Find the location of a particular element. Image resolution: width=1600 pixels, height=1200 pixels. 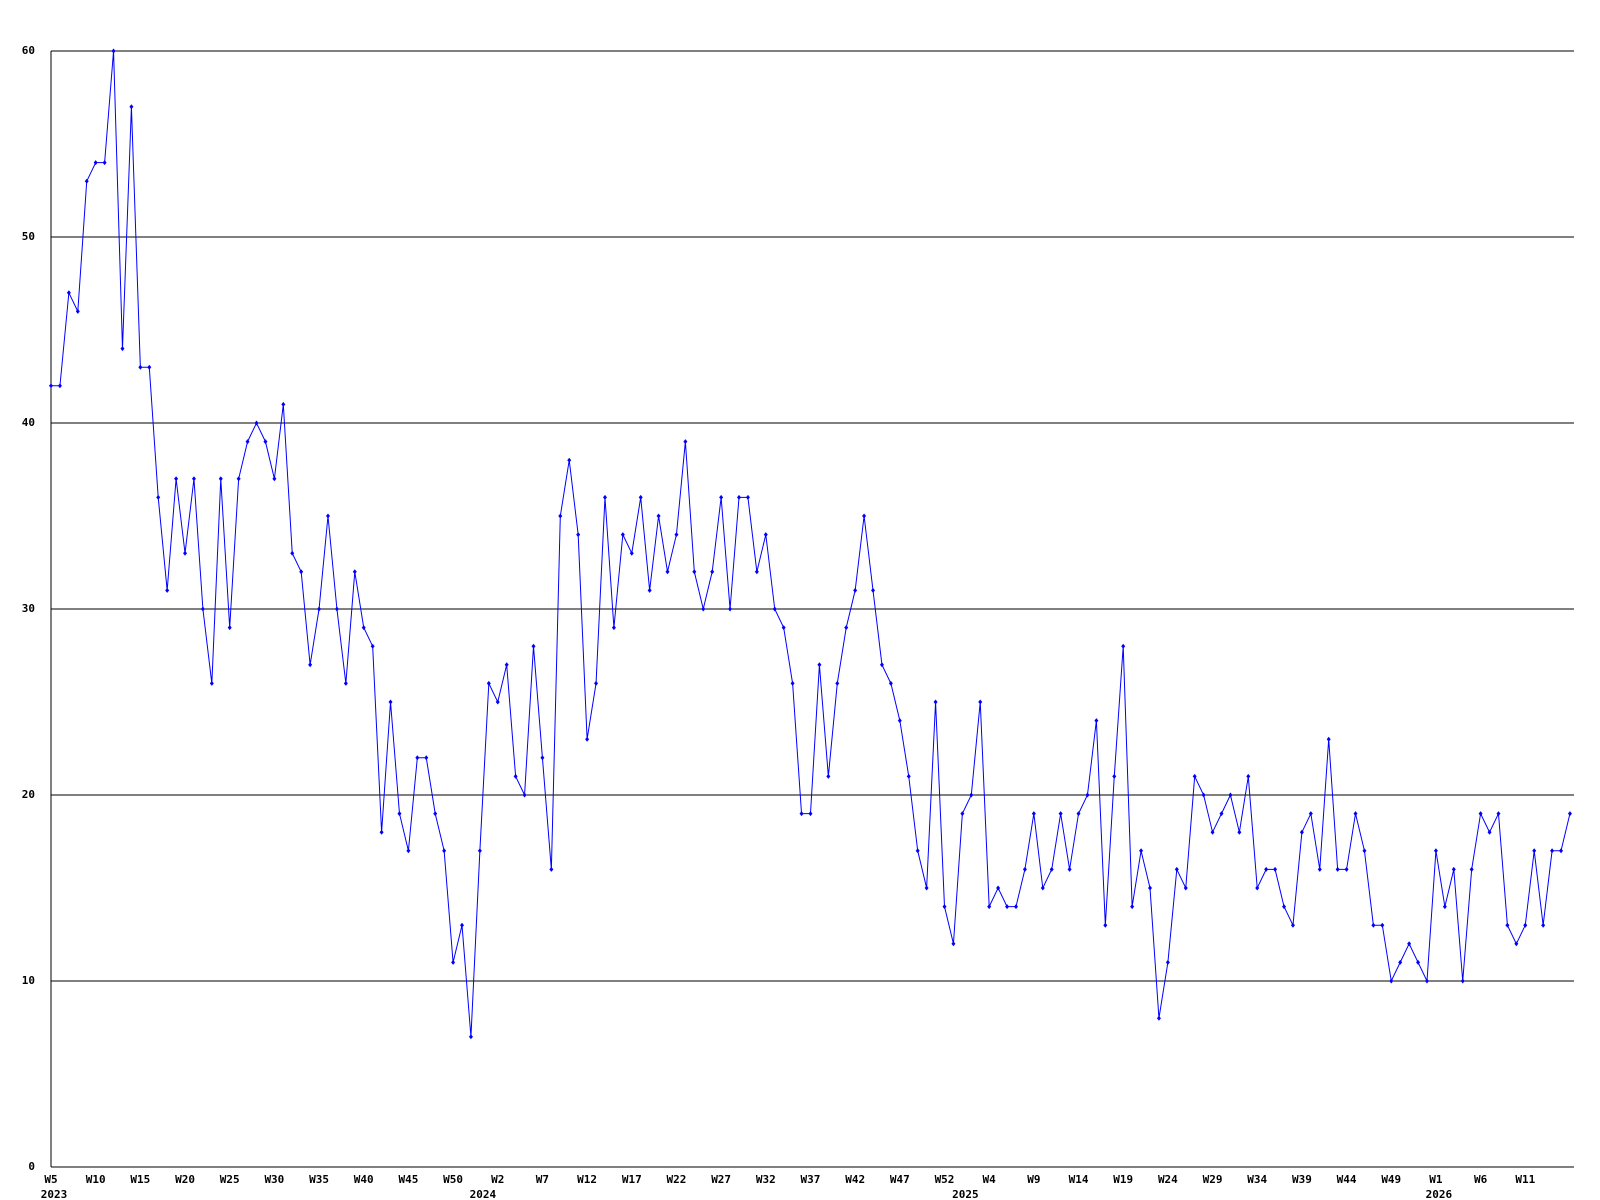

x-tick-label: W2 is located at coordinates (497, 1179).